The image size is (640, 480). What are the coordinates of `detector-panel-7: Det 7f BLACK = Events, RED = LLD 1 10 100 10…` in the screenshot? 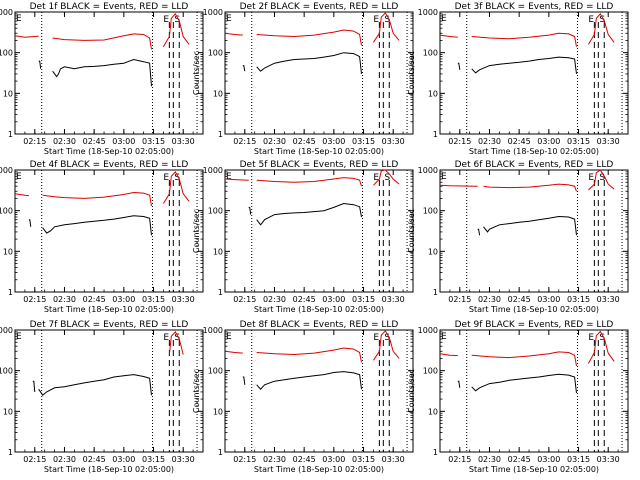 It's located at (102, 397).